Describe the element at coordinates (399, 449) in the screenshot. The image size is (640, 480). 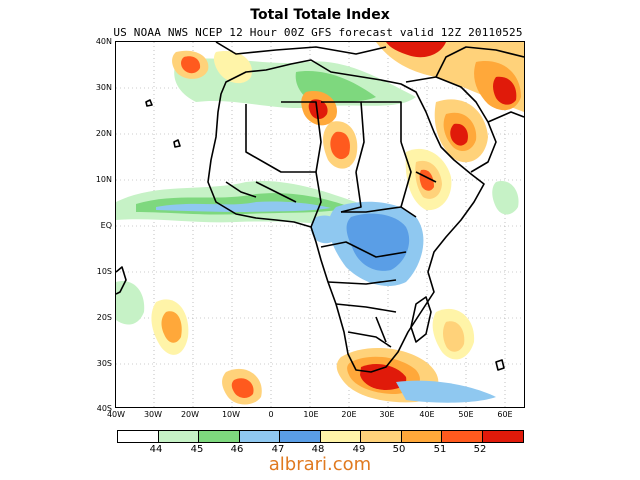
I see `color-scale-label-50: 50` at that location.